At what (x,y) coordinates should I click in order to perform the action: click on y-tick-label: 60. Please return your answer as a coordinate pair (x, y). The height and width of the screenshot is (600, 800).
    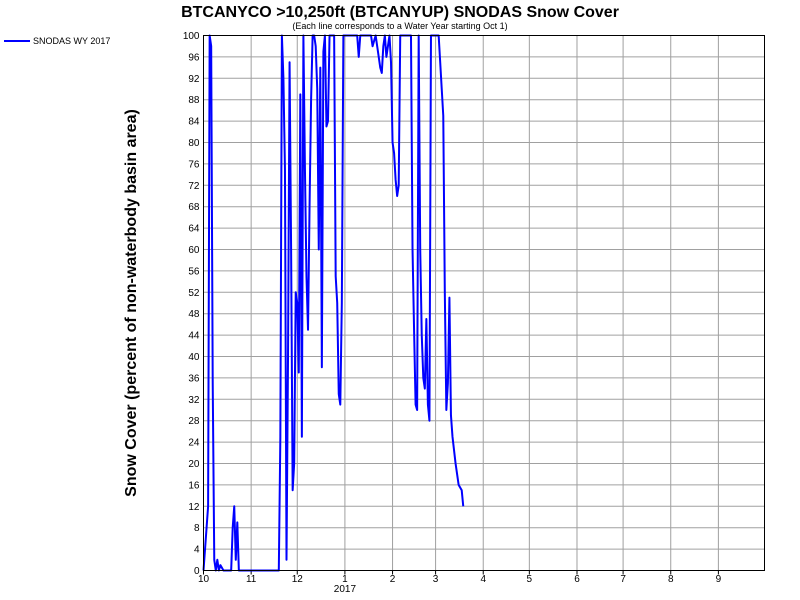
    Looking at the image, I should click on (194, 250).